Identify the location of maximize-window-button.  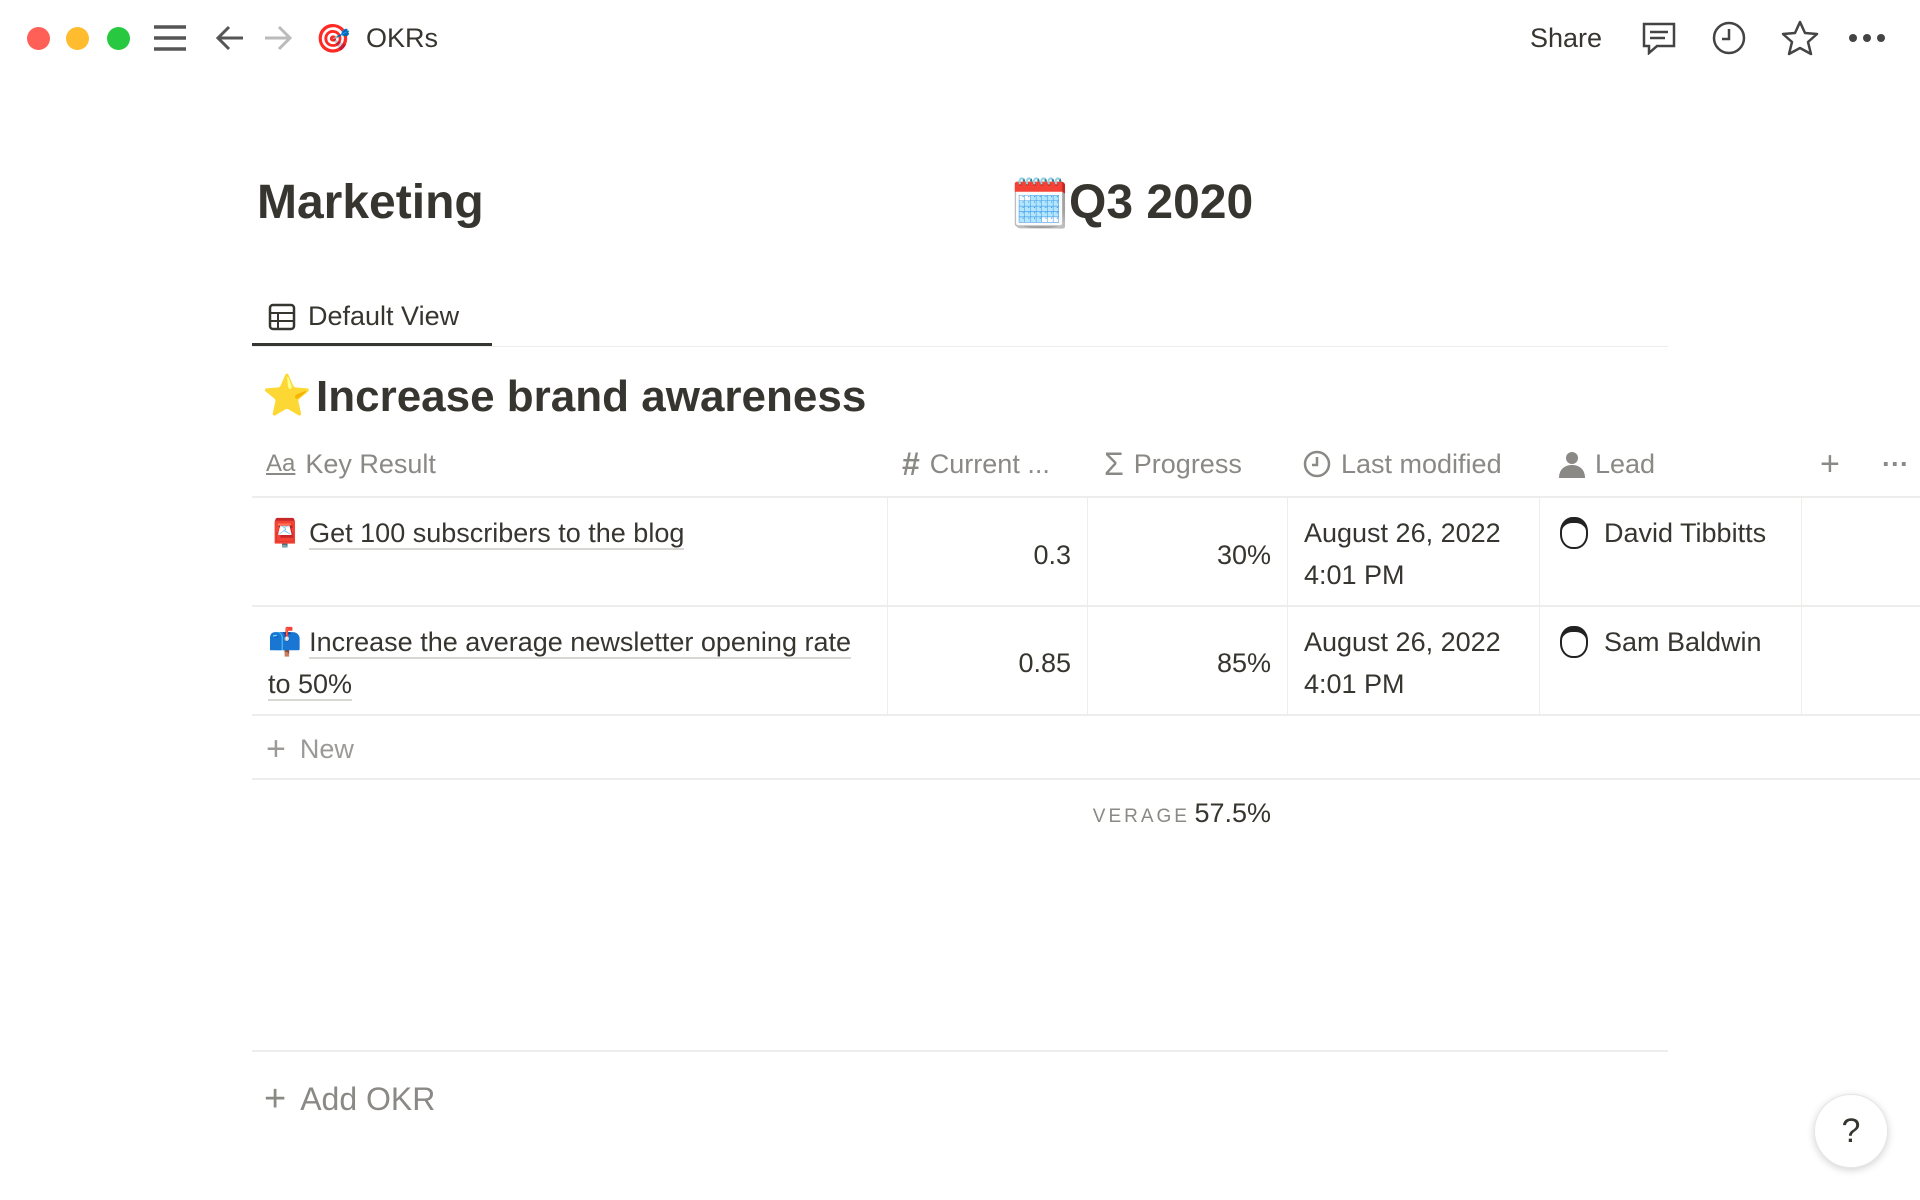
(118, 38).